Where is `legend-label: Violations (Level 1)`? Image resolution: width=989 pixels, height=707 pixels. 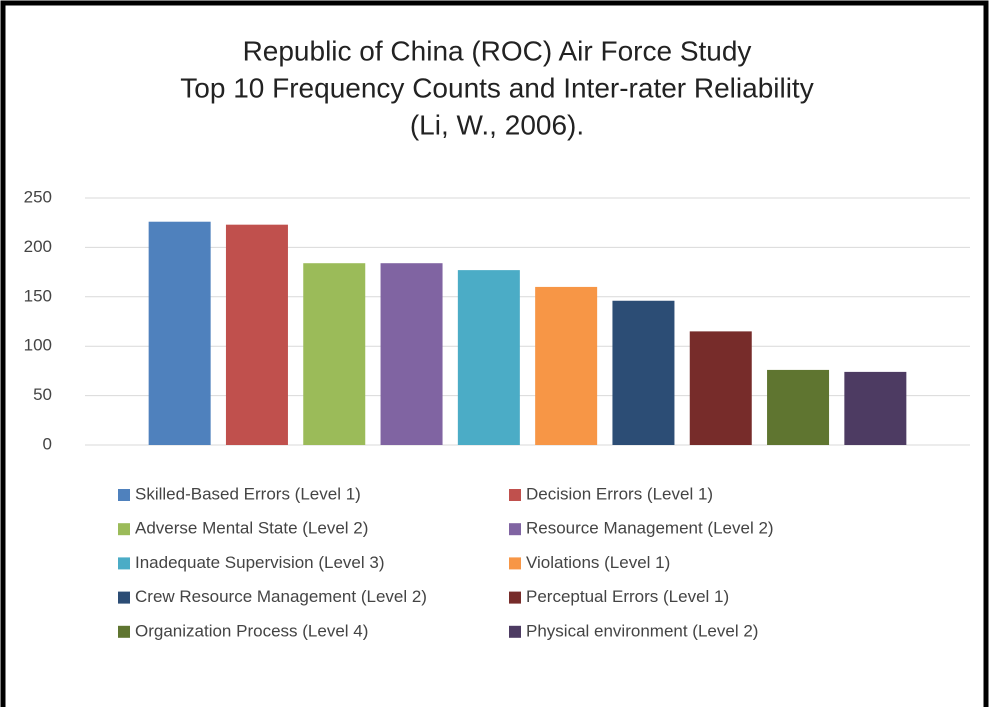 legend-label: Violations (Level 1) is located at coordinates (598, 562).